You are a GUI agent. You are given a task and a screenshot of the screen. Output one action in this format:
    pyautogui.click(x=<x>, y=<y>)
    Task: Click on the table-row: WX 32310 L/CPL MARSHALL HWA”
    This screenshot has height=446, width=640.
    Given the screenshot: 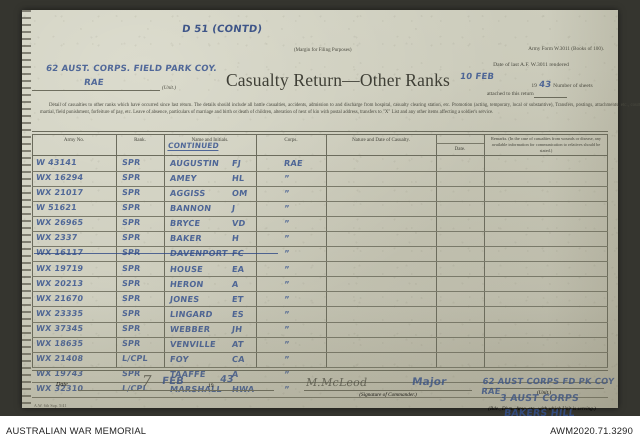 What is the action you would take?
    pyautogui.click(x=320, y=390)
    